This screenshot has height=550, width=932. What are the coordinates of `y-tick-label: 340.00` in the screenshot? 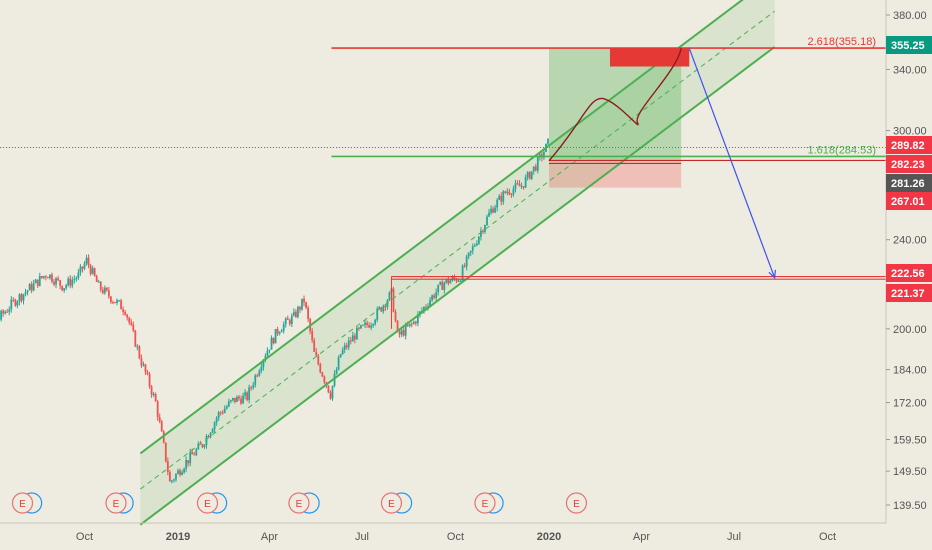 It's located at (910, 70).